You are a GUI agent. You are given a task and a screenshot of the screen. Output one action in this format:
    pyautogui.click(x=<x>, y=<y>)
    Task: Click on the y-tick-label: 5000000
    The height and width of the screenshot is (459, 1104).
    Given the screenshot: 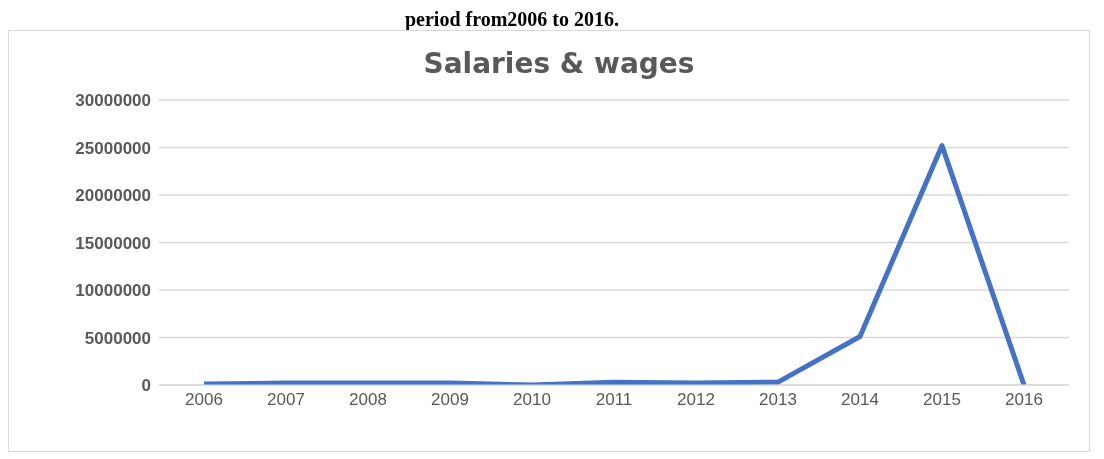 What is the action you would take?
    pyautogui.click(x=117, y=338)
    